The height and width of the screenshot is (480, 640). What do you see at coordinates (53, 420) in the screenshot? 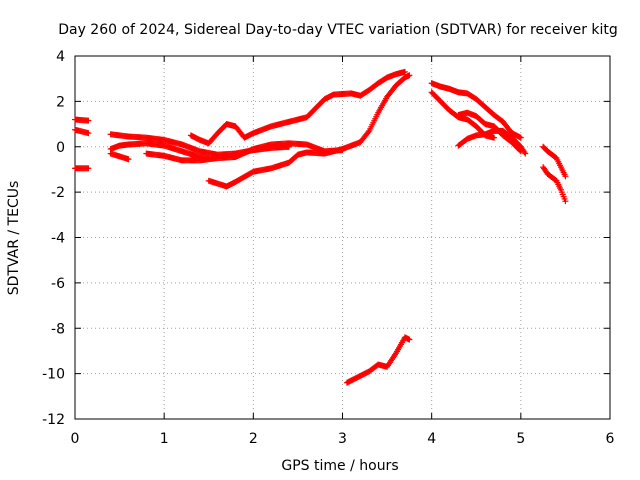
I see `y-tick-label: -12` at bounding box center [53, 420].